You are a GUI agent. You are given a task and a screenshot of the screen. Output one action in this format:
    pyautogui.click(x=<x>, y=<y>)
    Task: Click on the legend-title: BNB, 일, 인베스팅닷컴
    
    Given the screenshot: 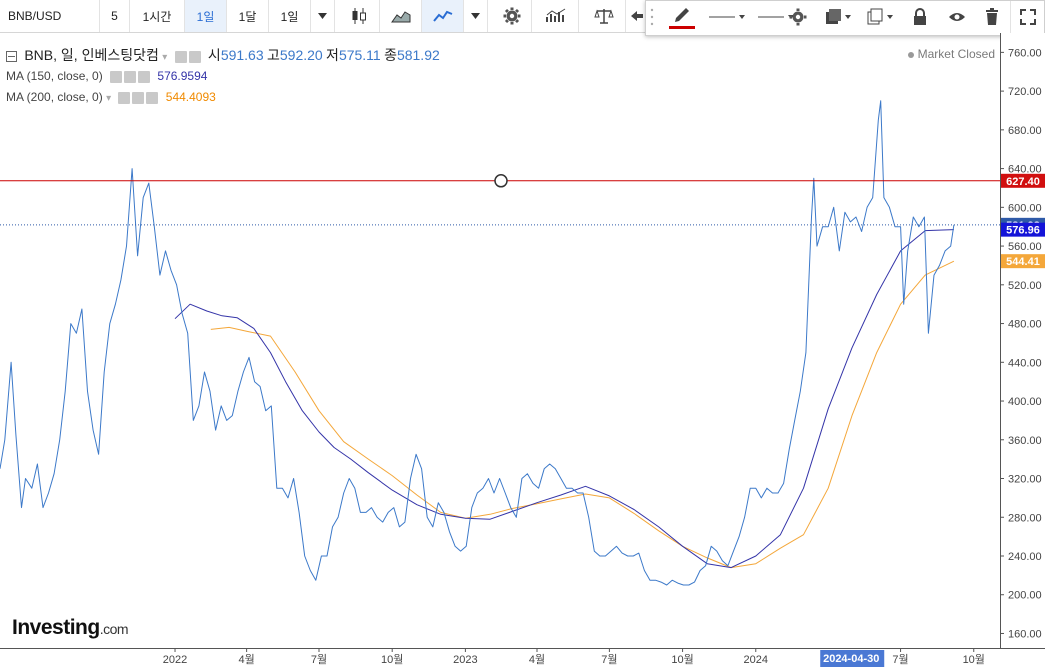 What is the action you would take?
    pyautogui.click(x=91, y=55)
    